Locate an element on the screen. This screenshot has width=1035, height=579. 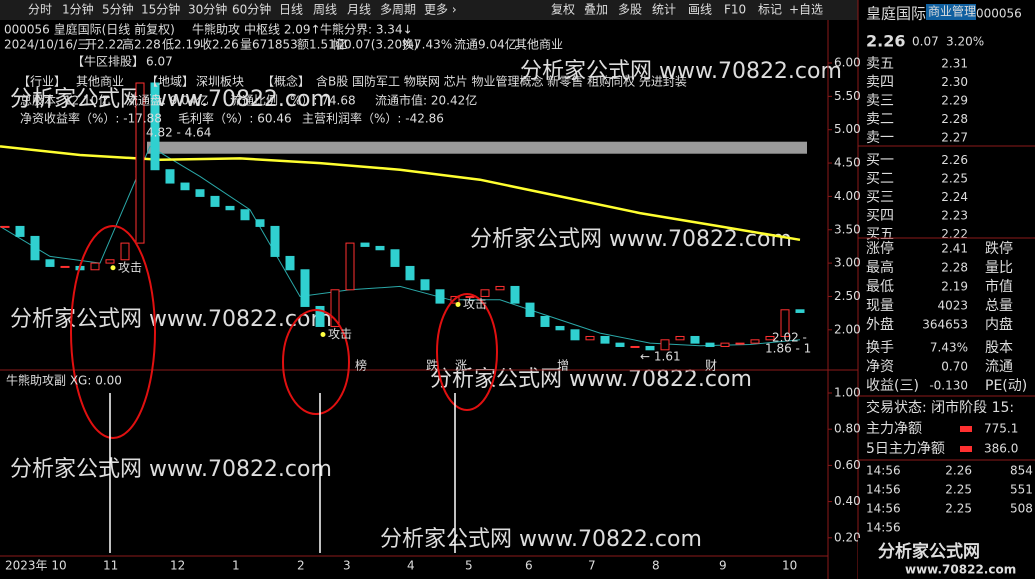
period-tab: 15分钟 is located at coordinates (160, 9).